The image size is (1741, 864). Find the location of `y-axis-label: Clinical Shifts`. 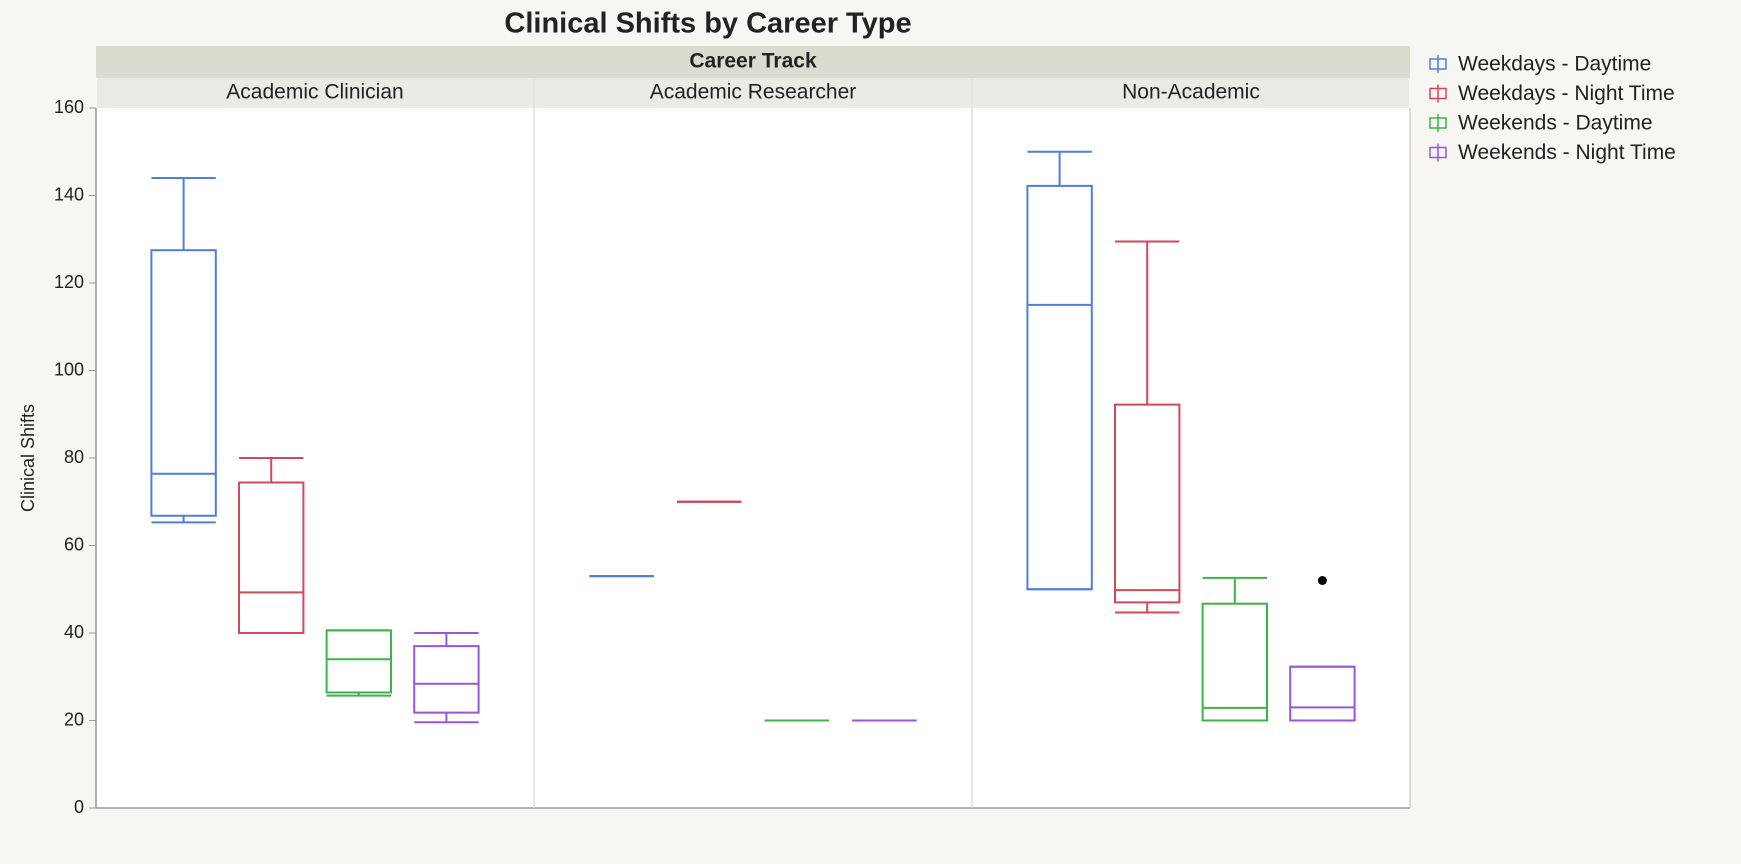

y-axis-label: Clinical Shifts is located at coordinates (28, 458).